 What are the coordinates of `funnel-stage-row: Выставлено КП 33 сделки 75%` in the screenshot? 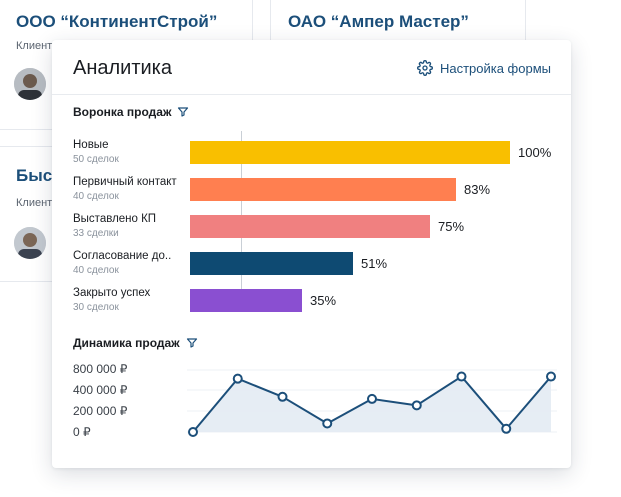 It's located at (311, 226).